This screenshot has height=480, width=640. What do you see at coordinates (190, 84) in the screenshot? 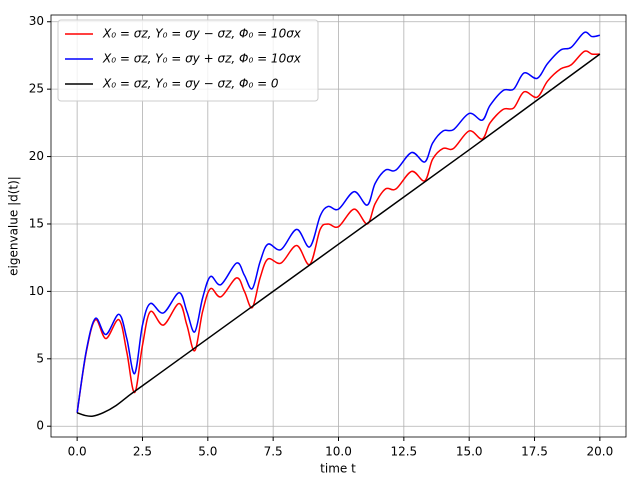
I see `legend-label: X₀ = σz, Y₀ = σy − σz, Φ₀ = 0` at bounding box center [190, 84].